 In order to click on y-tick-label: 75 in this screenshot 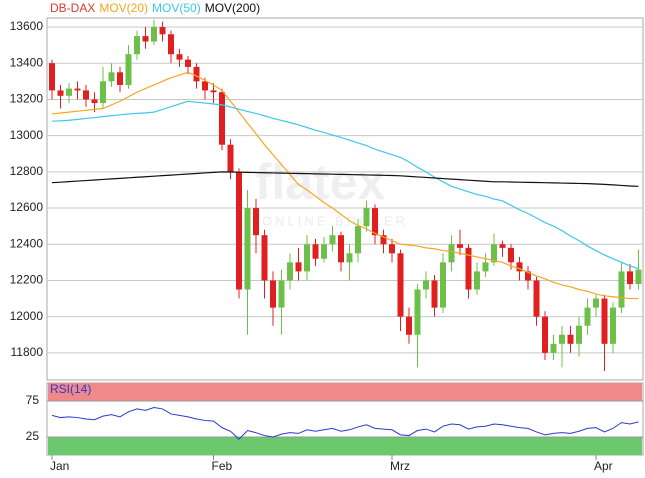, I will do `click(33, 400)`.